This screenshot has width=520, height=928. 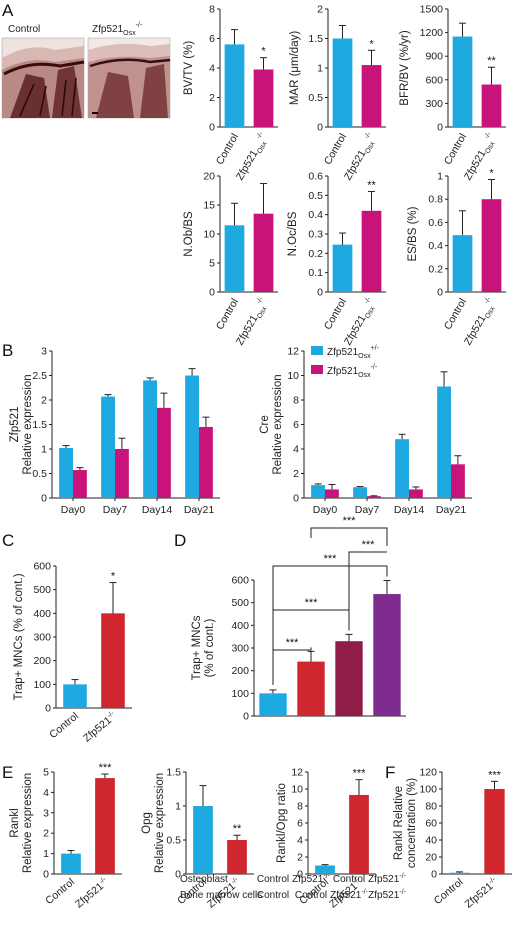 I want to click on chart-e-ratio-y-tick-label: 12, so click(x=297, y=773).